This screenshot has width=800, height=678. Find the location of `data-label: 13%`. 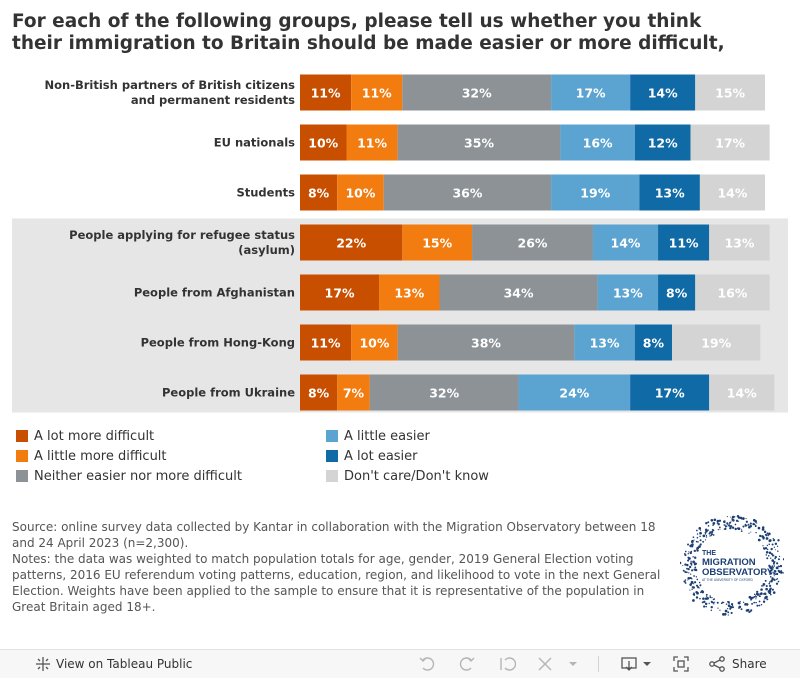

data-label: 13% is located at coordinates (670, 193).